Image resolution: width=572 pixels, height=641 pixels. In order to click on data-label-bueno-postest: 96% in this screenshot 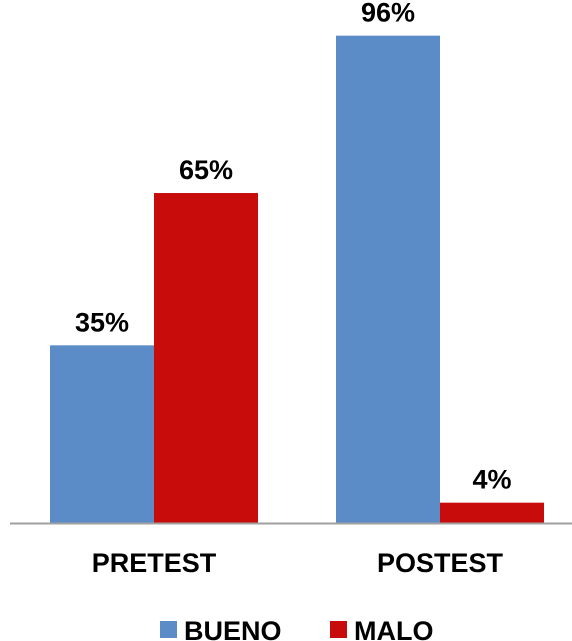, I will do `click(388, 14)`.